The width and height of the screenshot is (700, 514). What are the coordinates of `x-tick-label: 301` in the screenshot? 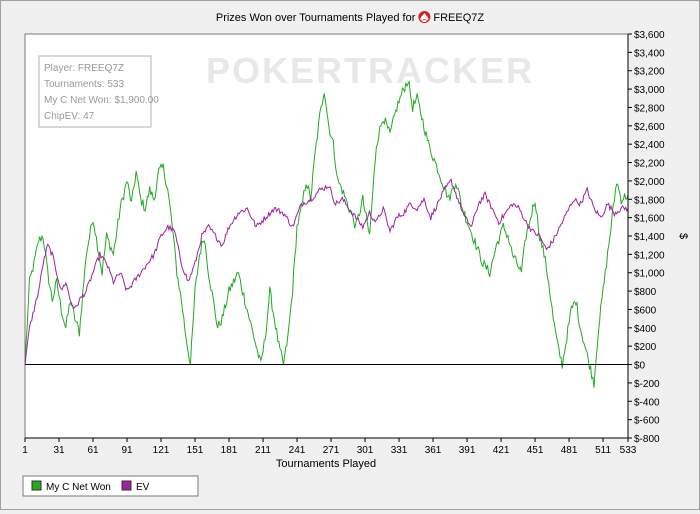 It's located at (365, 450).